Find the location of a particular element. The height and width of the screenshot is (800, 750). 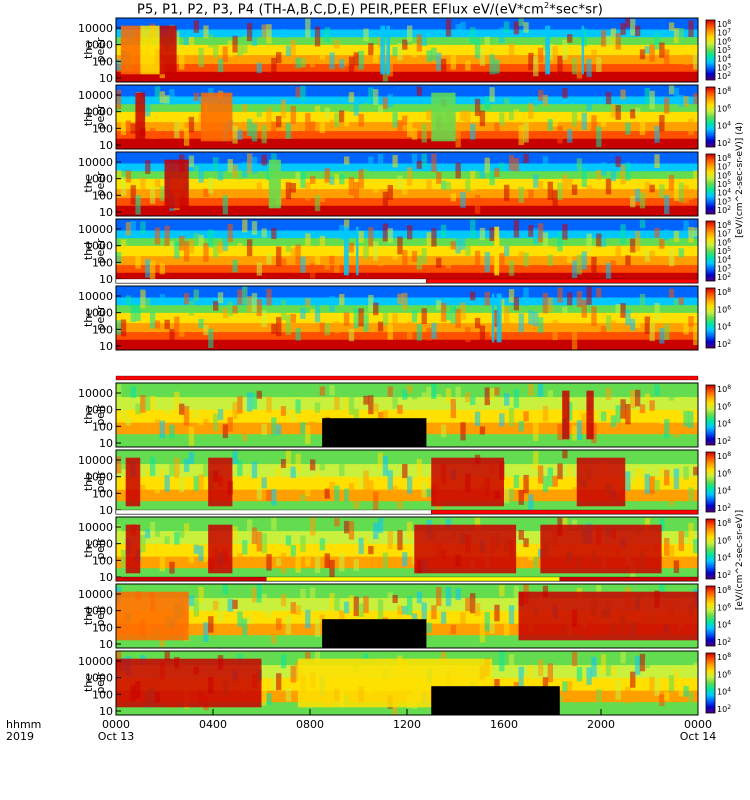

colorbar-tick-label: 10⁴ is located at coordinates (724, 558).